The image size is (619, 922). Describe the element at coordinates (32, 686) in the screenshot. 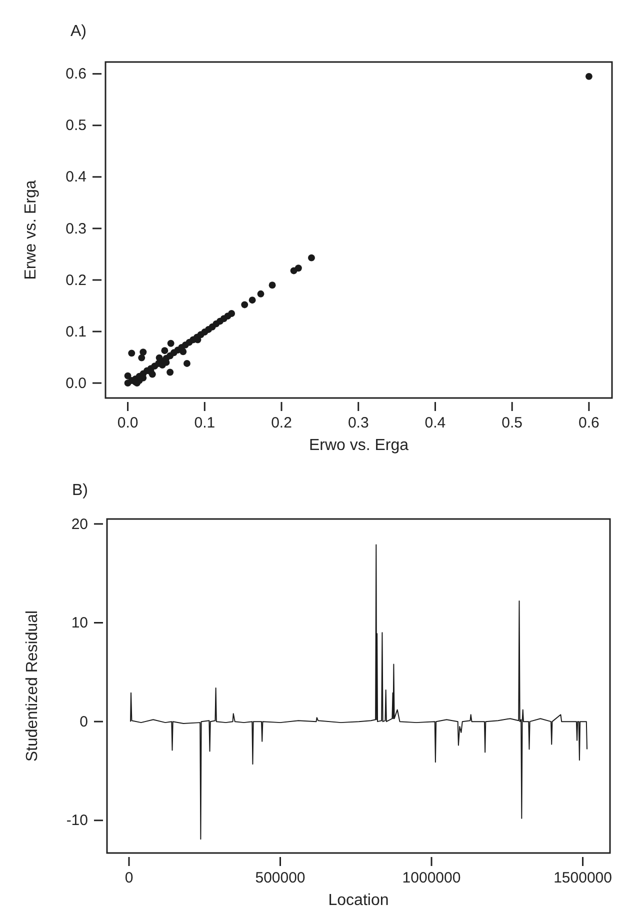

I see `y-axis-title: Studentized Residual` at that location.